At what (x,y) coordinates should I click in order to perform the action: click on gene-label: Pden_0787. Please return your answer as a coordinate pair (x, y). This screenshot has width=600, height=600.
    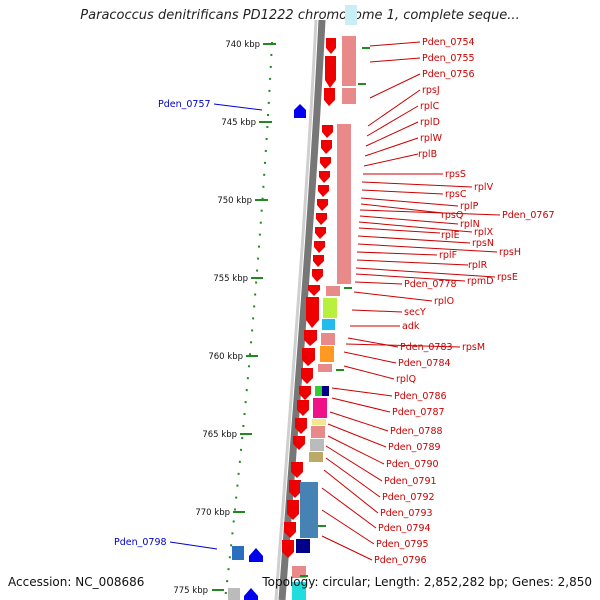
    Looking at the image, I should click on (418, 412).